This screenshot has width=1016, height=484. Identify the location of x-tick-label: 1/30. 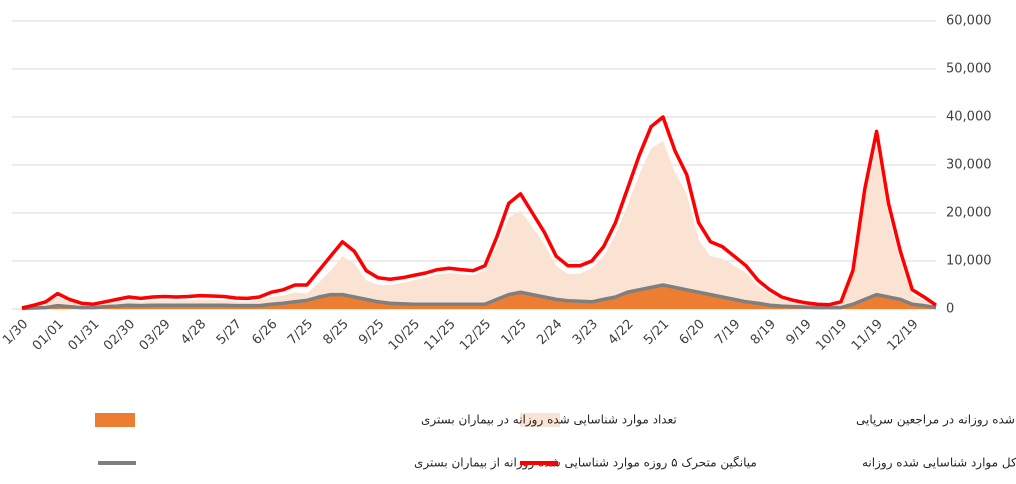
(15, 332).